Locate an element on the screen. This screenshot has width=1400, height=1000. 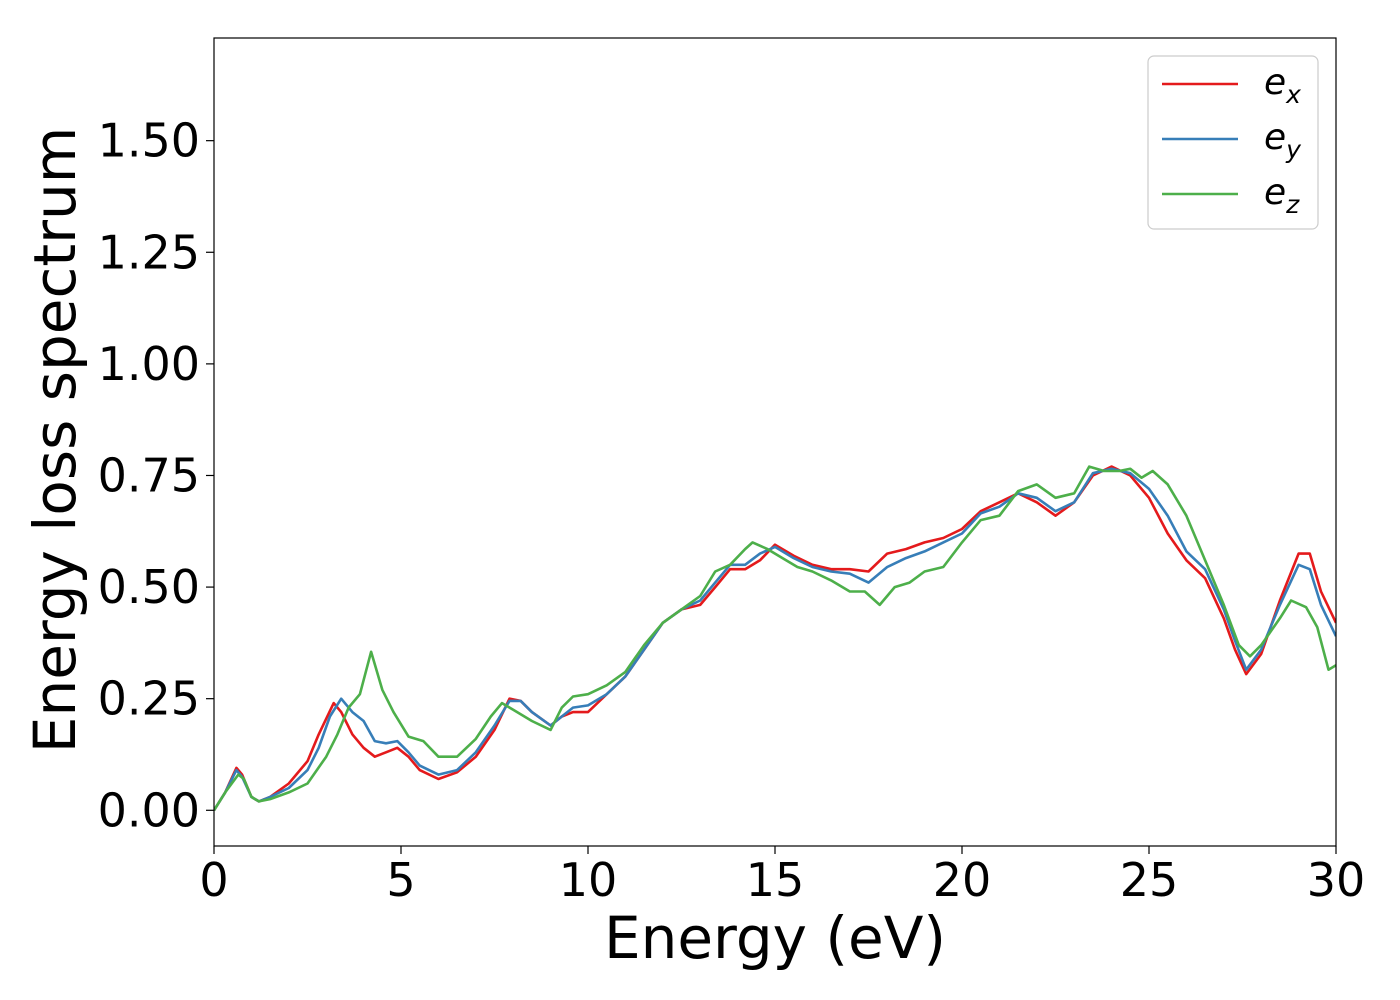
y-tick-label: 1.00 is located at coordinates (149, 364).